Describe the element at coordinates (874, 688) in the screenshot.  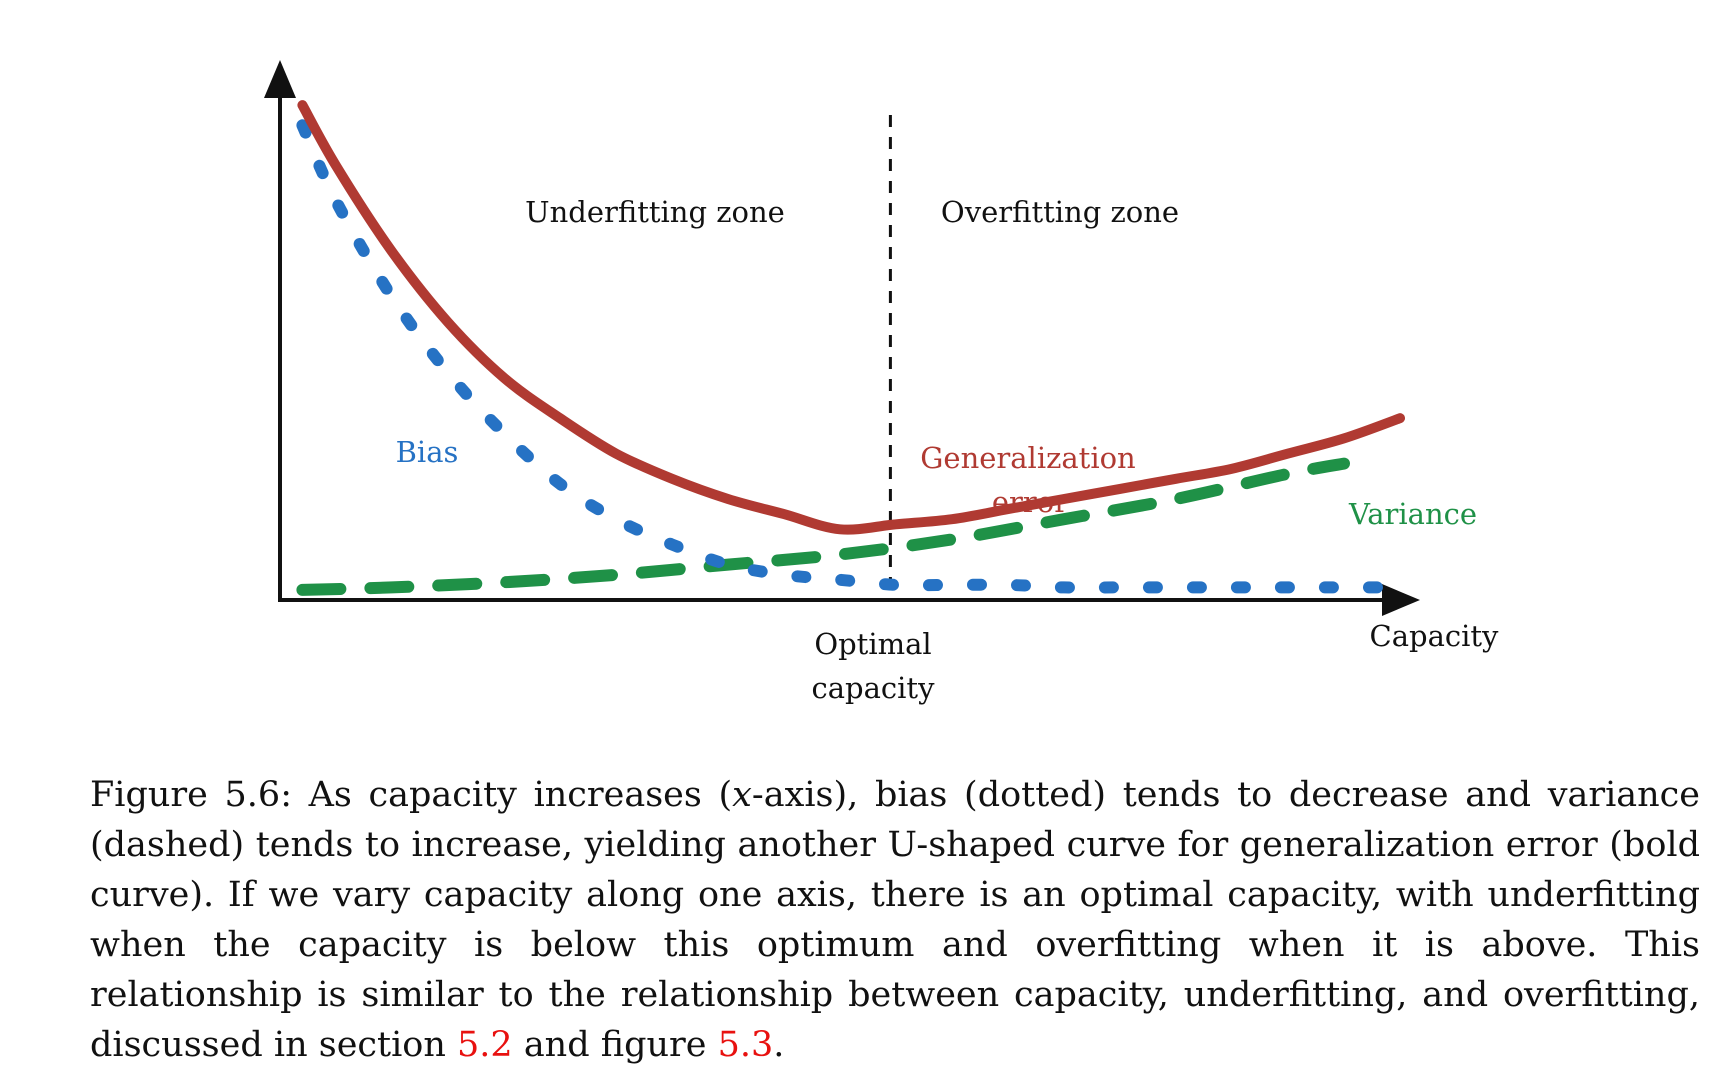
I see `optimal-capacity-label-line2: capacity` at that location.